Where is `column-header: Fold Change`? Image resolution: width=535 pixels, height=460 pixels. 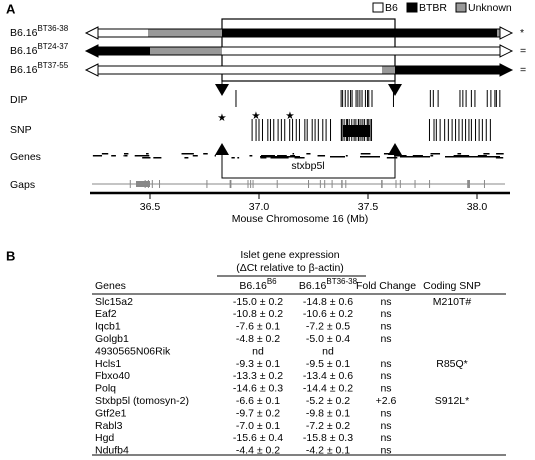
column-header: Fold Change is located at coordinates (386, 286).